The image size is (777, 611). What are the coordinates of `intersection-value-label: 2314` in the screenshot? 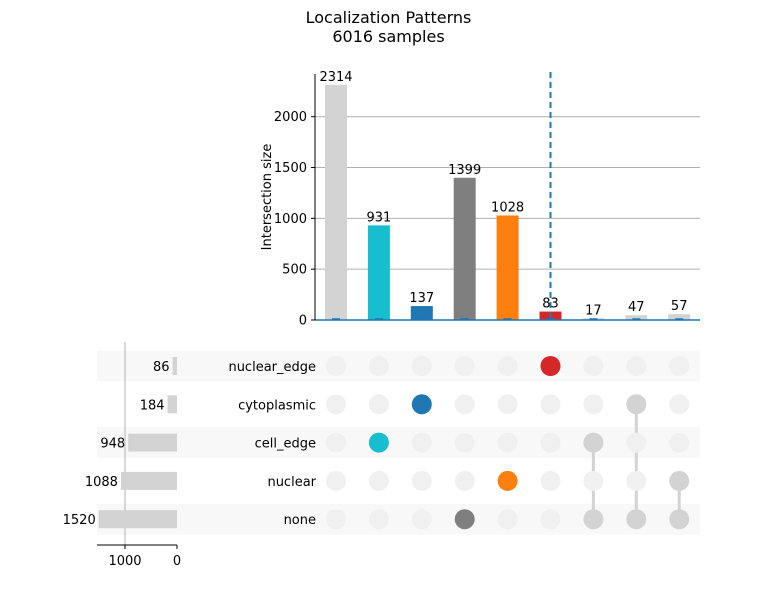 It's located at (335, 77).